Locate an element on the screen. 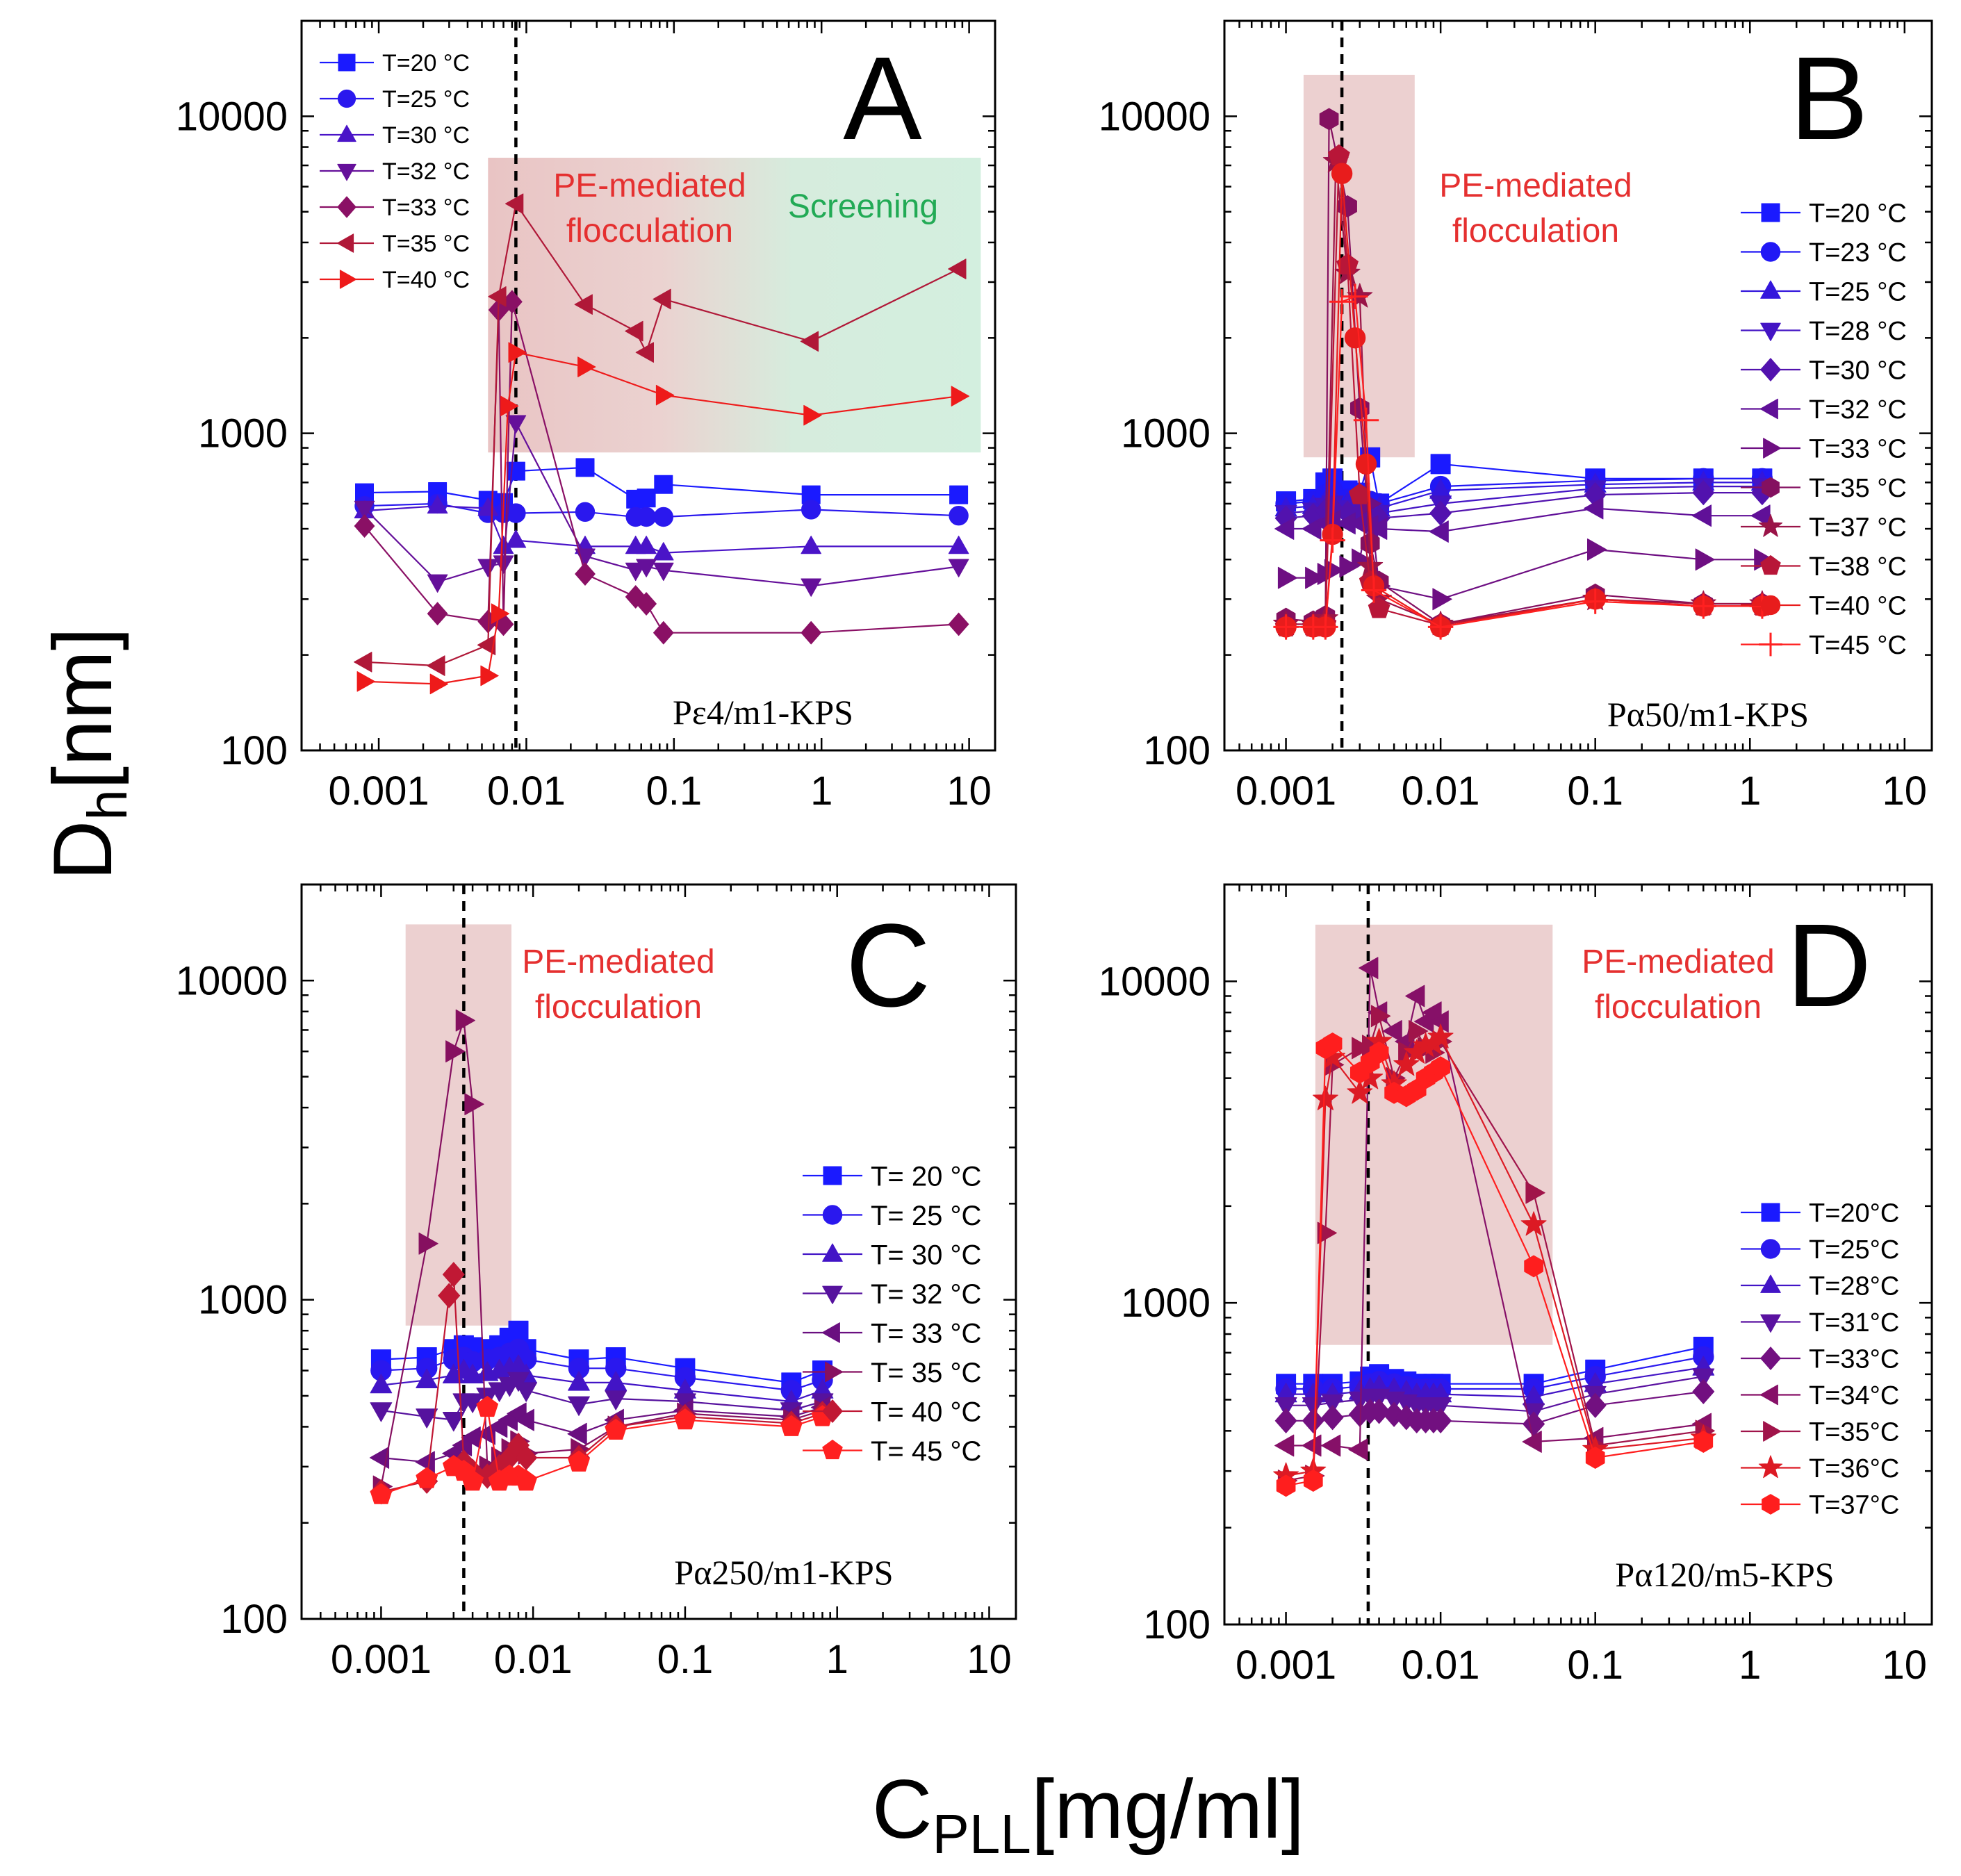 Image resolution: width=1961 pixels, height=1876 pixels. legend-entry-label: T=25 °C is located at coordinates (1858, 292).